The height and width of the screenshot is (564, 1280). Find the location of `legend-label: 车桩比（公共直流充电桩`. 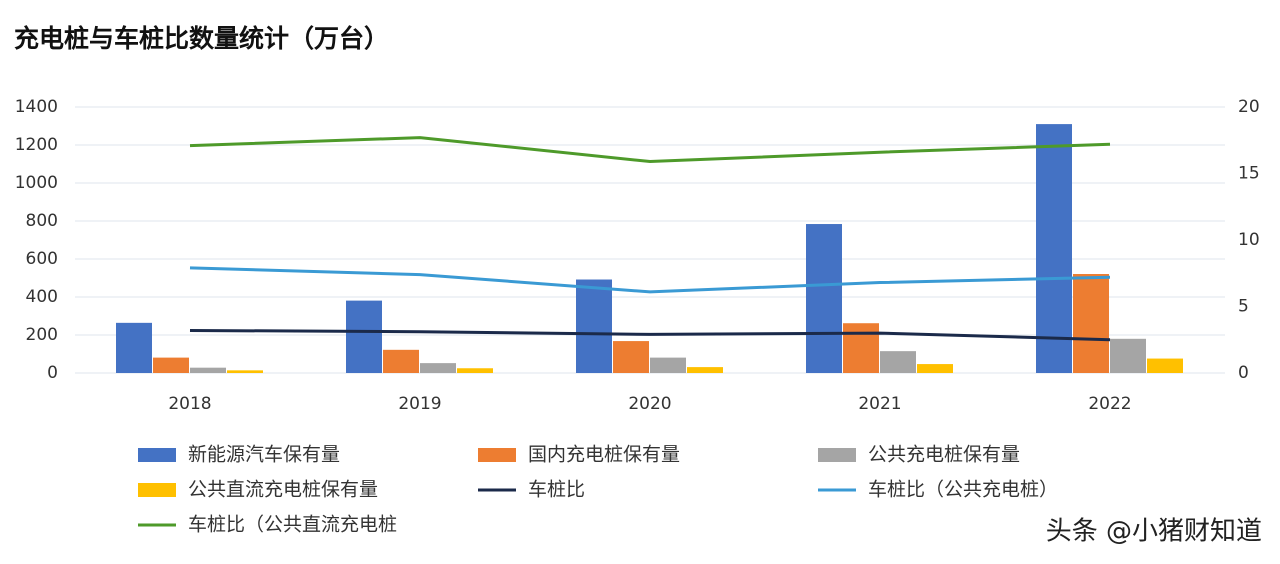

legend-label: 车桩比（公共直流充电桩 is located at coordinates (292, 525).